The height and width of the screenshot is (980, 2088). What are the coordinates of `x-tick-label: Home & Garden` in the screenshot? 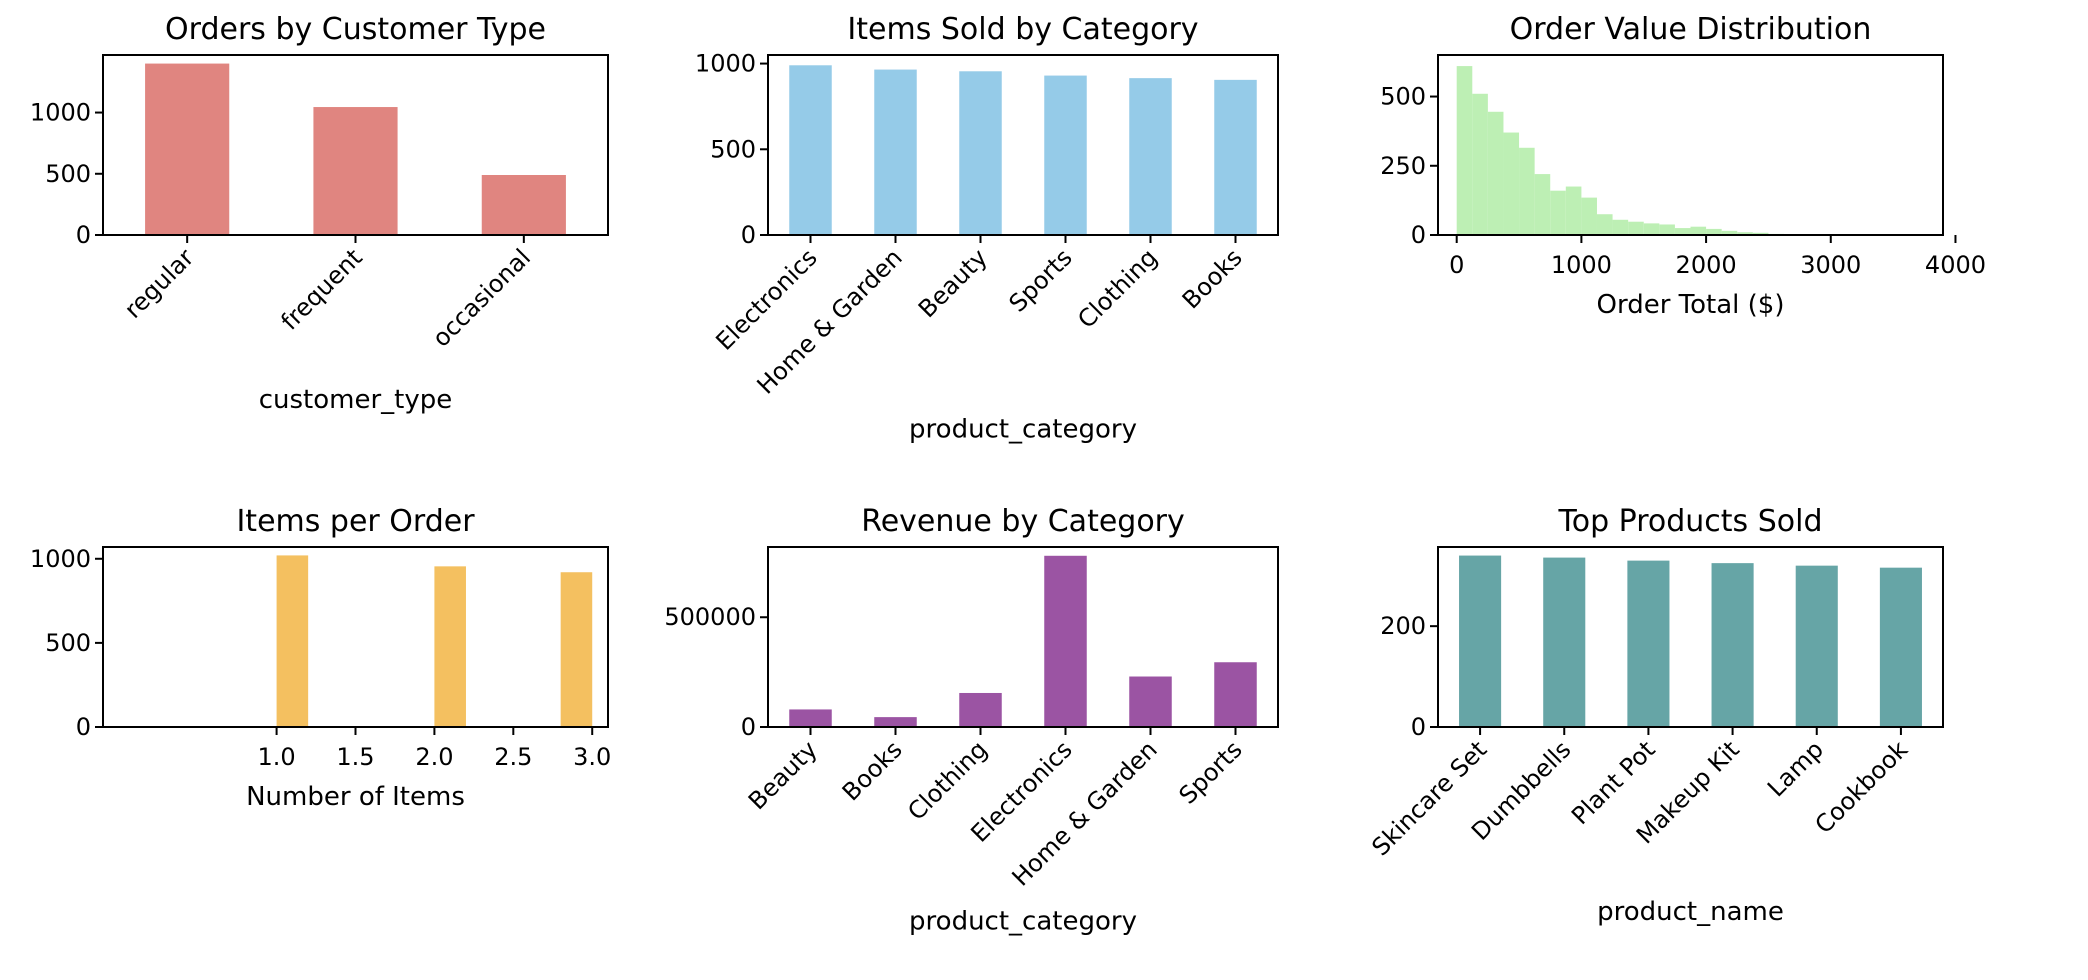 It's located at (830, 321).